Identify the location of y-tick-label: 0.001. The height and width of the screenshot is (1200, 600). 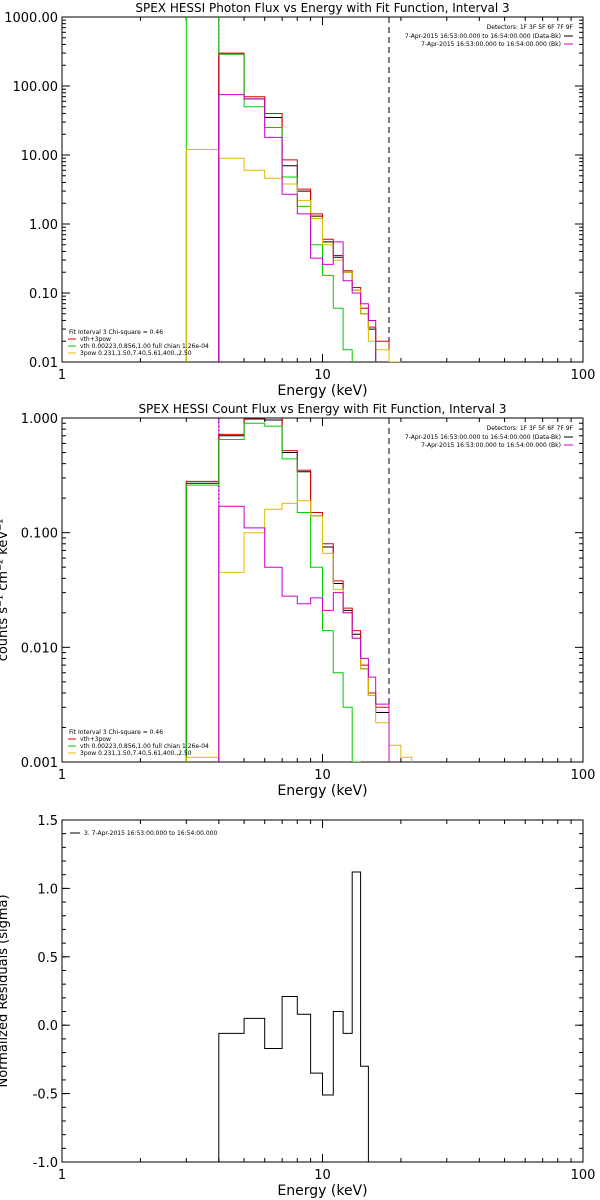
(39, 763).